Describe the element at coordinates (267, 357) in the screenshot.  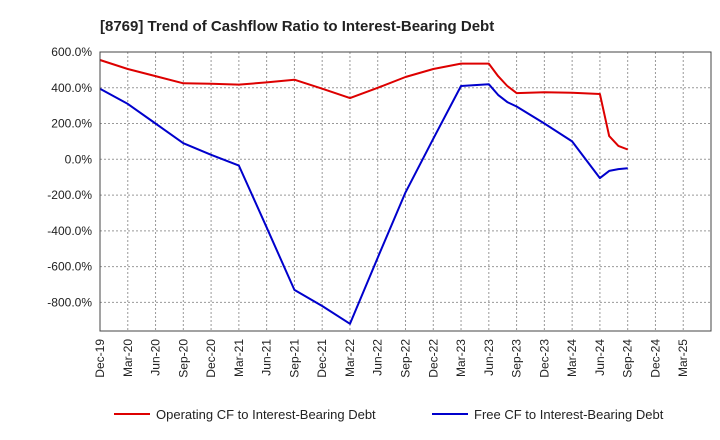
I see `x-tick-label: Jun-21` at that location.